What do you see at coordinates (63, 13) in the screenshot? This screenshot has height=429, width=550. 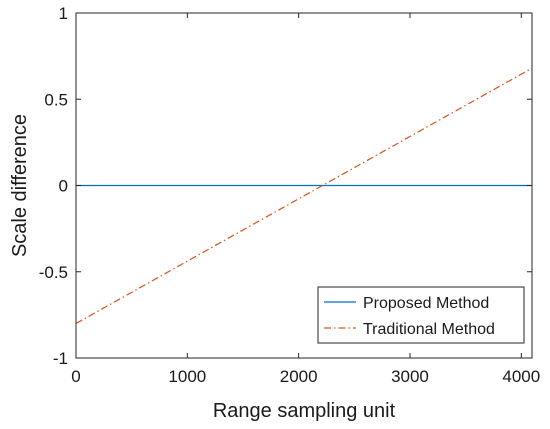 I see `y-tick-label: 1` at bounding box center [63, 13].